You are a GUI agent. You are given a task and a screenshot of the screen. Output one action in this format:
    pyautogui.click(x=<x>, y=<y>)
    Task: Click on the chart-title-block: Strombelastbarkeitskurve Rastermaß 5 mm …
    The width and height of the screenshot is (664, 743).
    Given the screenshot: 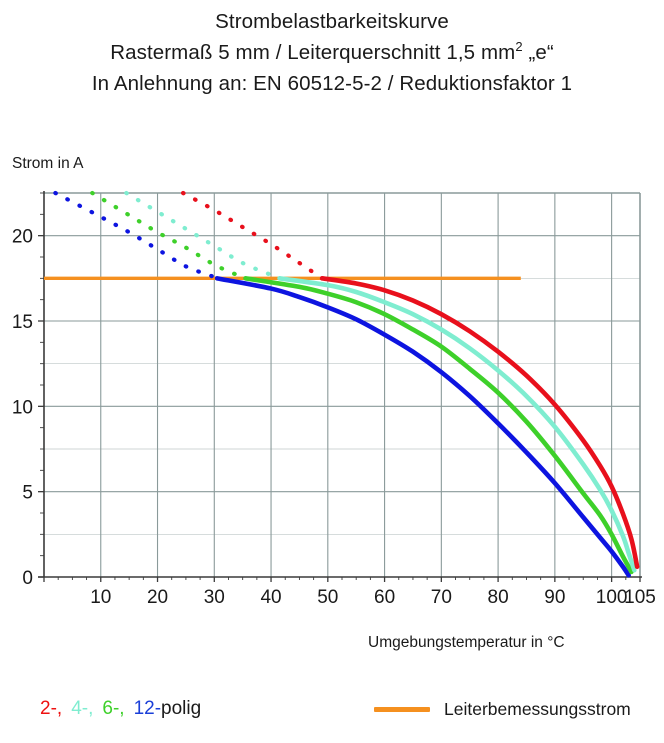 What is the action you would take?
    pyautogui.click(x=332, y=49)
    